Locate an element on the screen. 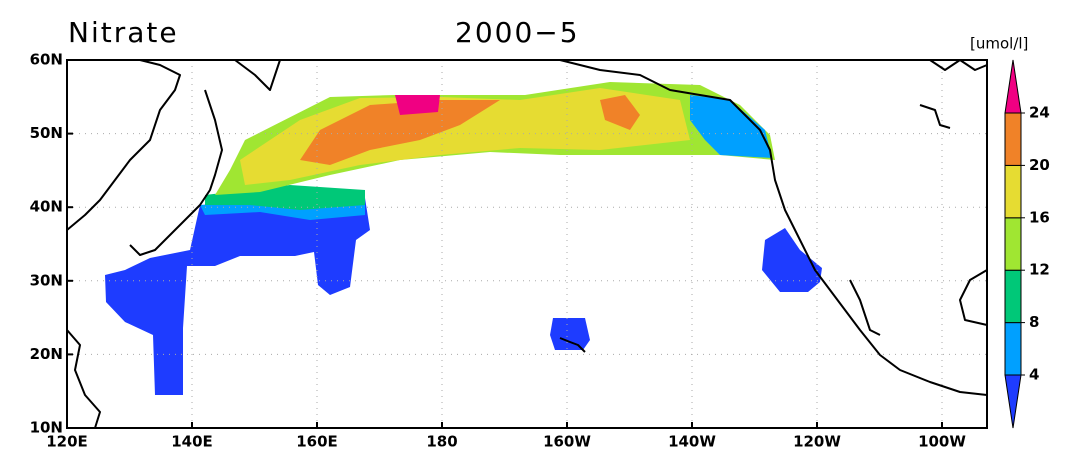 The height and width of the screenshot is (476, 1074). x-tick-label: 160E is located at coordinates (317, 442).